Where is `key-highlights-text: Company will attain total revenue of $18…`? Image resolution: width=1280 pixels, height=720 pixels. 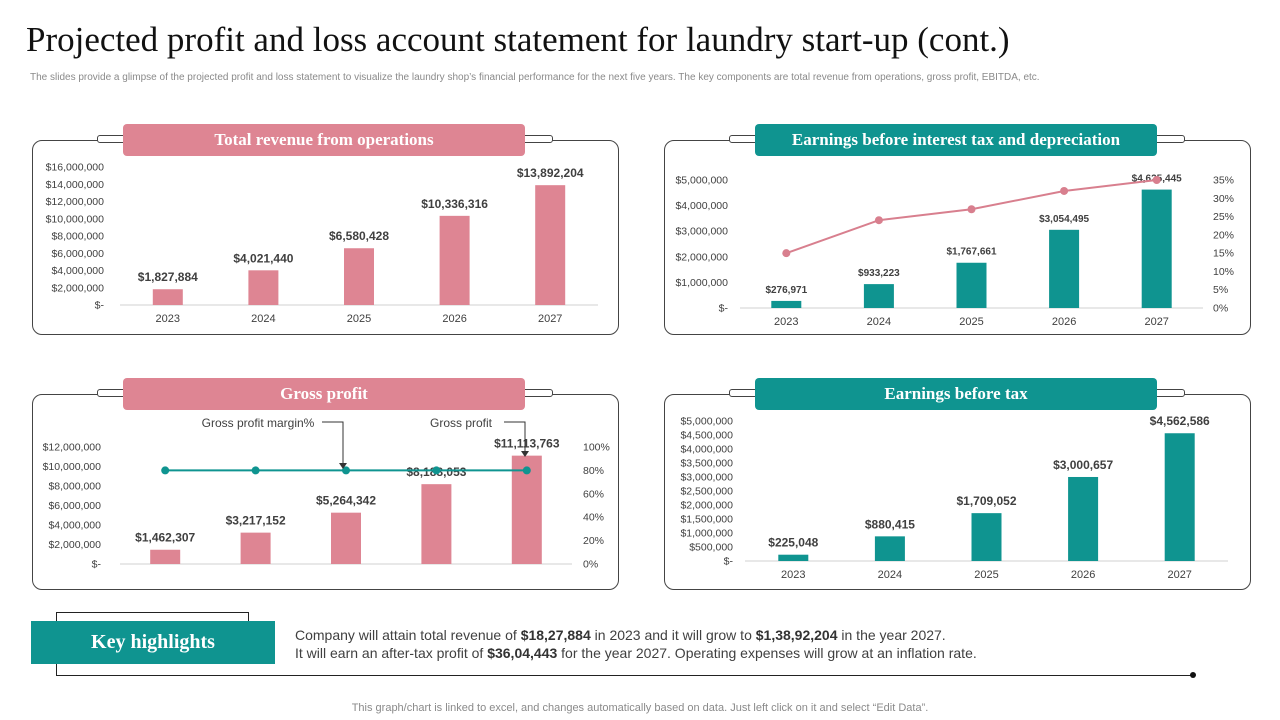 key-highlights-text: Company will attain total revenue of $18… is located at coordinates (636, 644).